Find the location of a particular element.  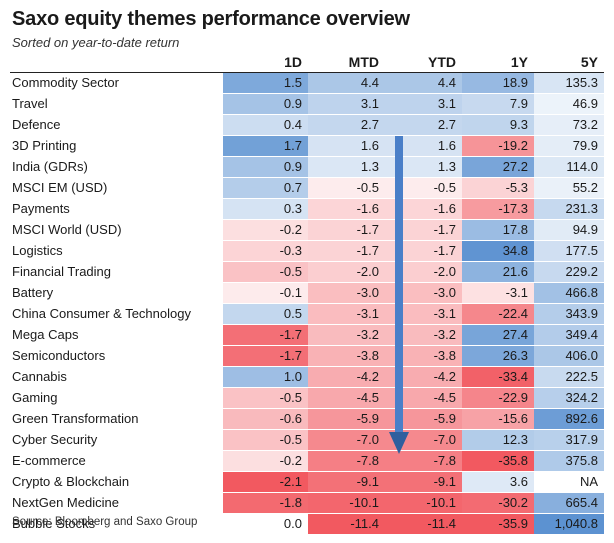

table-row: Commodity Sector 1.5 4.4 4.4 18.9 135.3 is located at coordinates (307, 83).